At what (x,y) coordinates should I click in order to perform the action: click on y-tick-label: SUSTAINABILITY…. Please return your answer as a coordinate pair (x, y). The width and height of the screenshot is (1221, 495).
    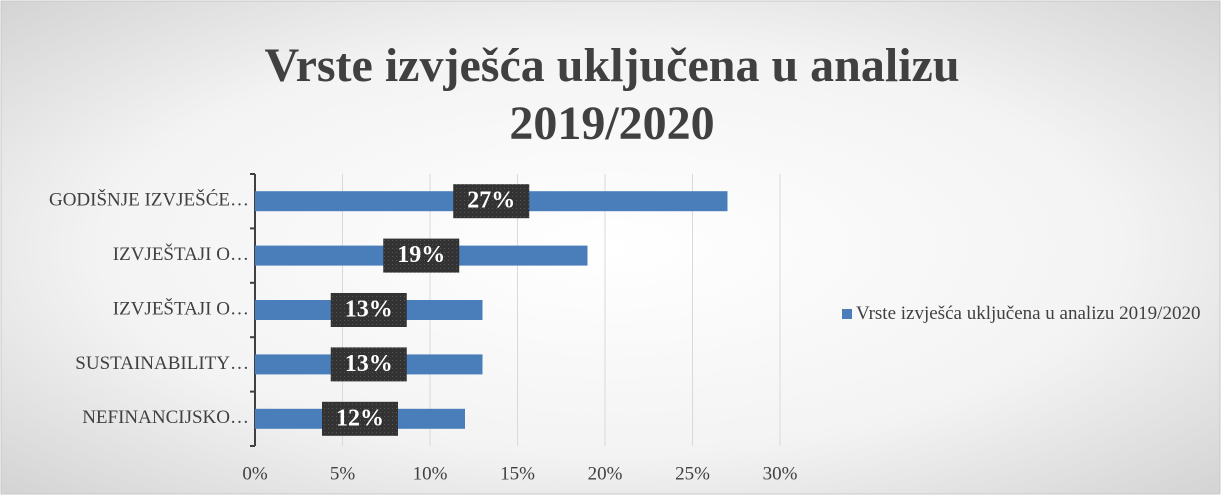
    Looking at the image, I should click on (162, 363).